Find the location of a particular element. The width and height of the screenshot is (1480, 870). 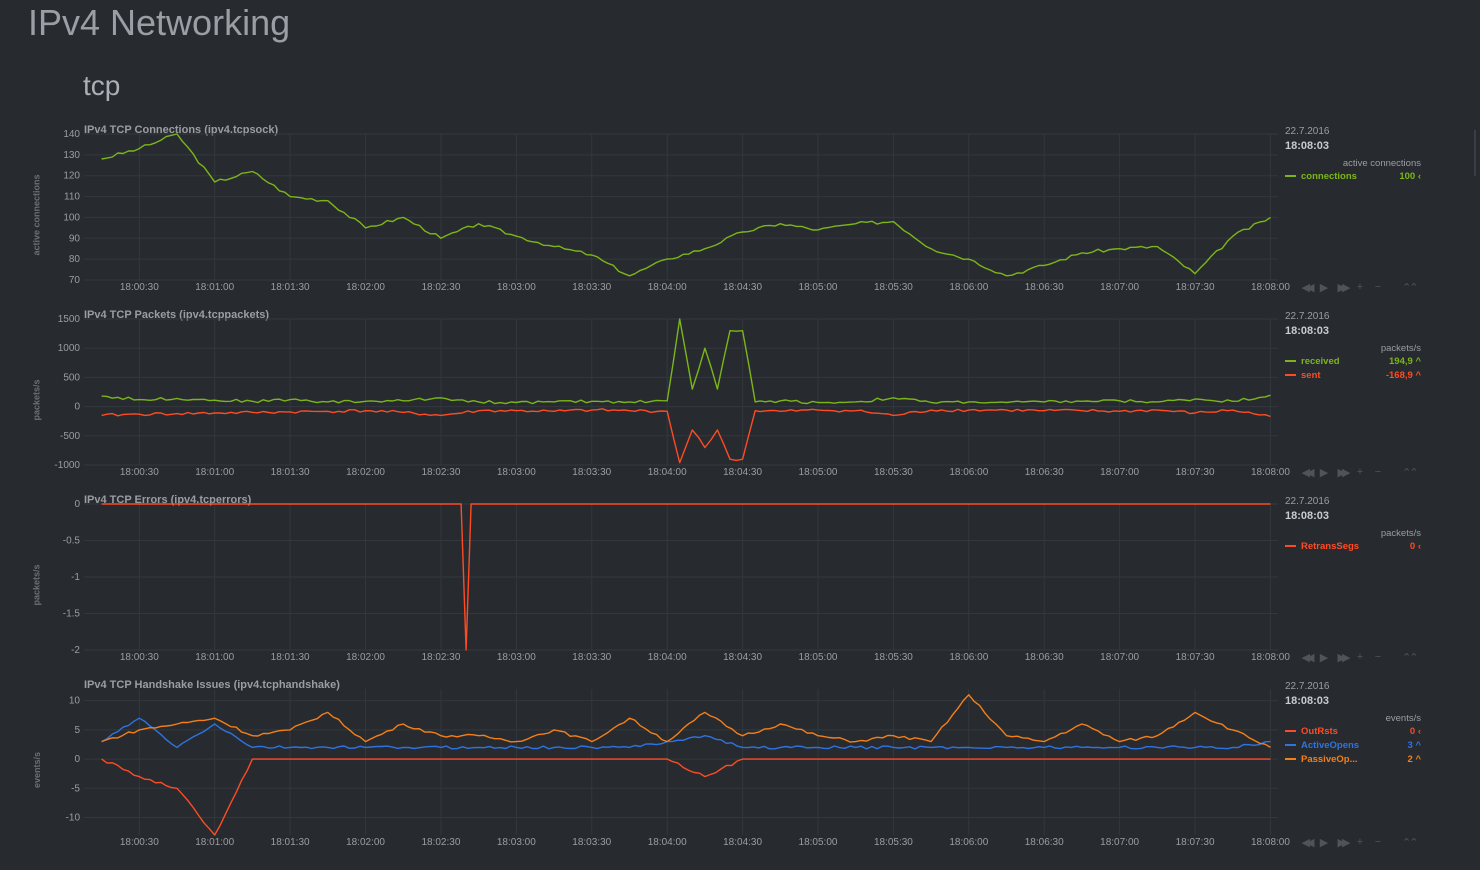

y-tick-label: -1.5 is located at coordinates (72, 614).